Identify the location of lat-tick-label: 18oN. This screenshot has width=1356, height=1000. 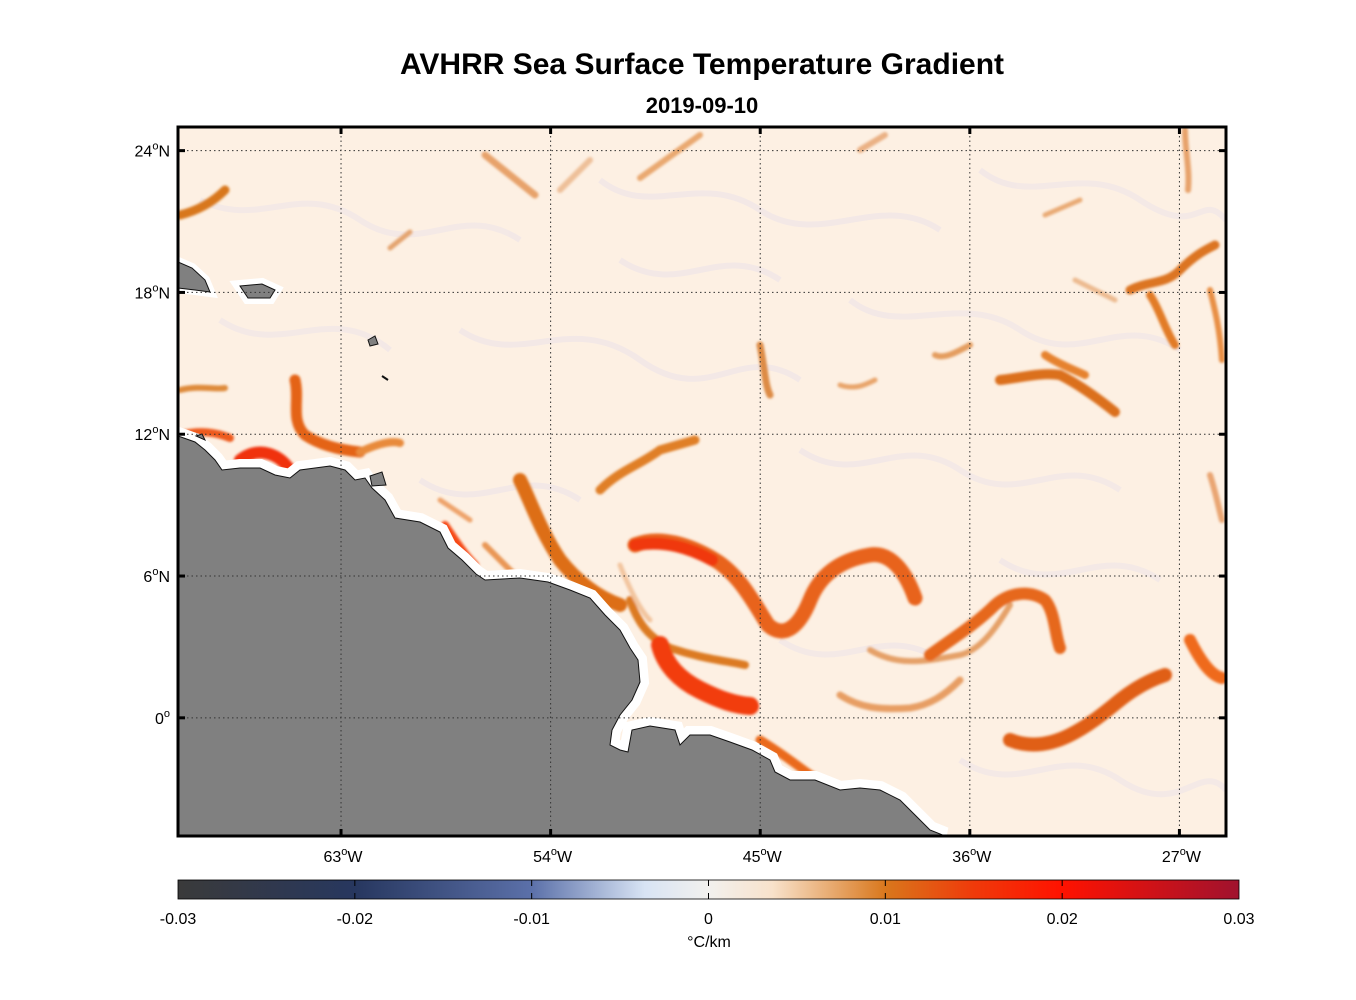
(152, 292).